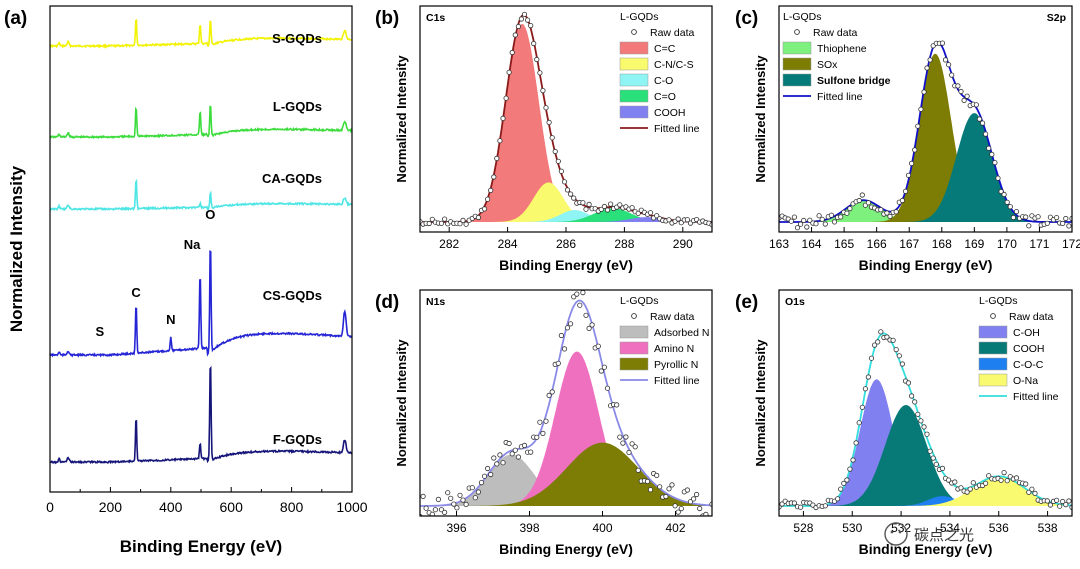 The width and height of the screenshot is (1080, 569). I want to click on legend-label: C-OH, so click(1026, 333).